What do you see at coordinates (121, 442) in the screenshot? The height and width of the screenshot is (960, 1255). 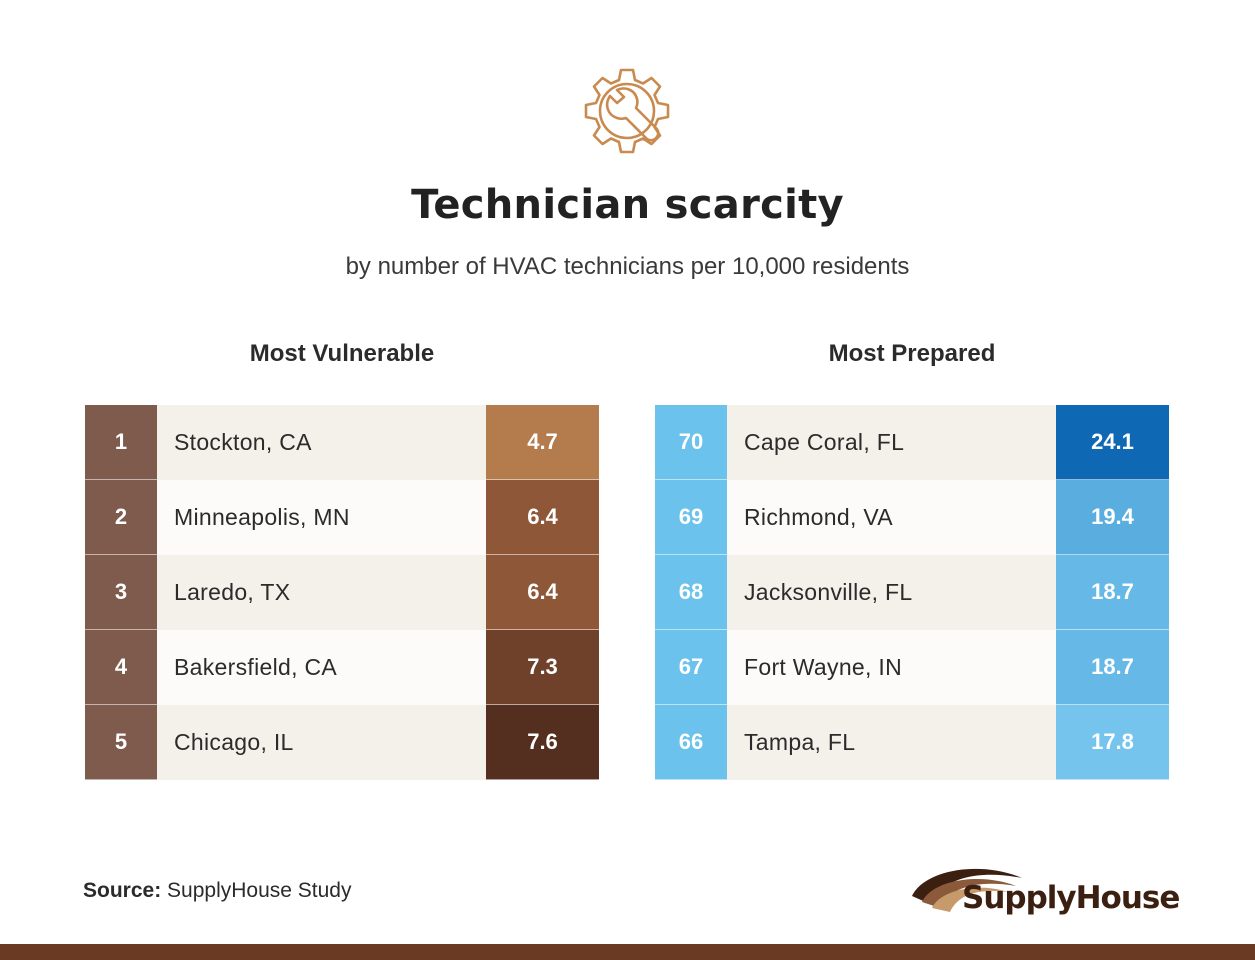 I see `rank-cell: 1` at bounding box center [121, 442].